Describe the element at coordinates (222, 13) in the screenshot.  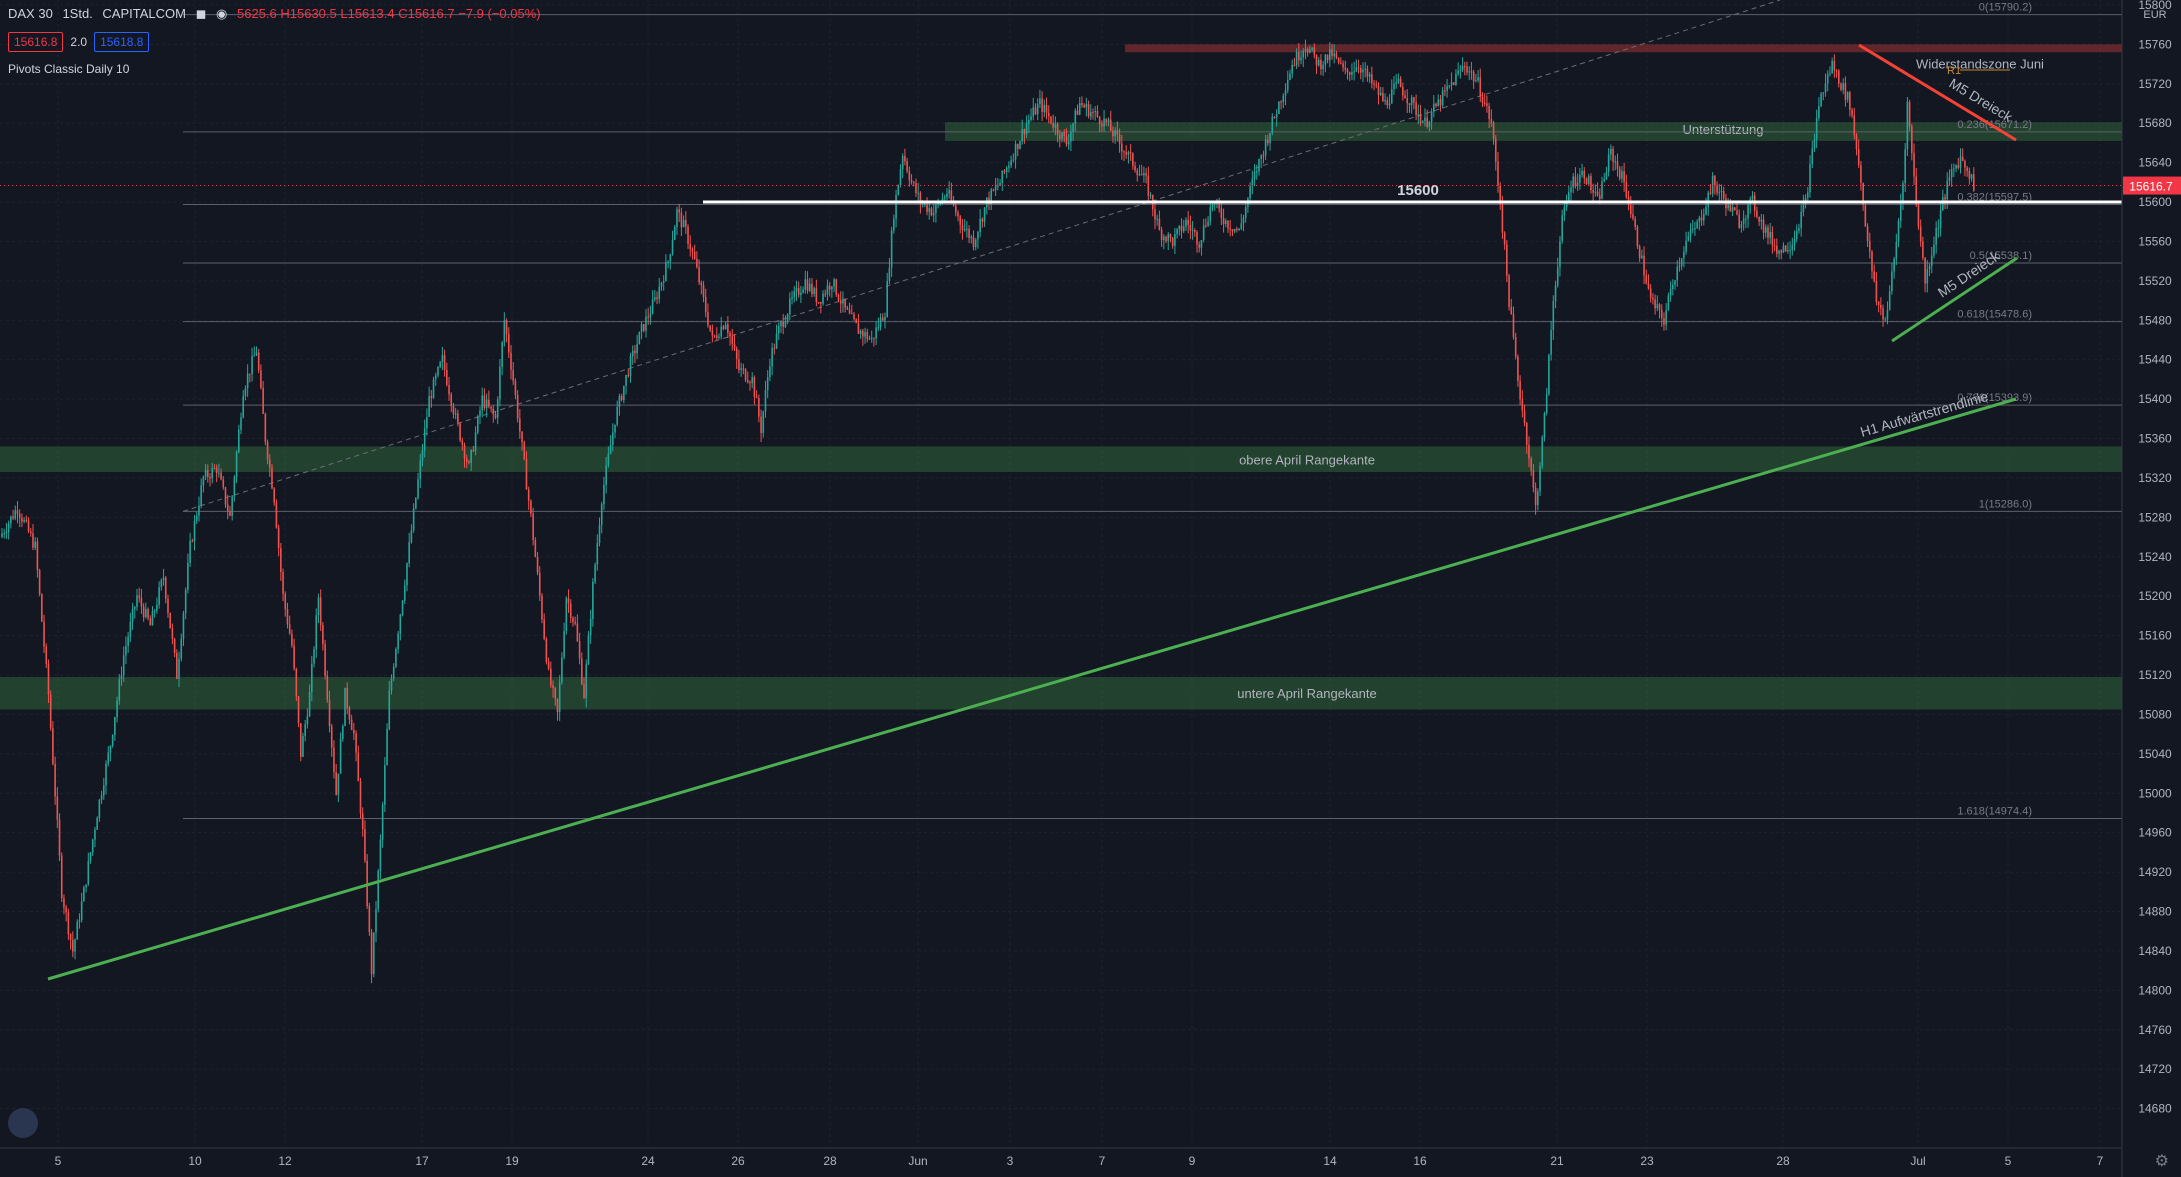
I see `eye-icon: ◉` at that location.